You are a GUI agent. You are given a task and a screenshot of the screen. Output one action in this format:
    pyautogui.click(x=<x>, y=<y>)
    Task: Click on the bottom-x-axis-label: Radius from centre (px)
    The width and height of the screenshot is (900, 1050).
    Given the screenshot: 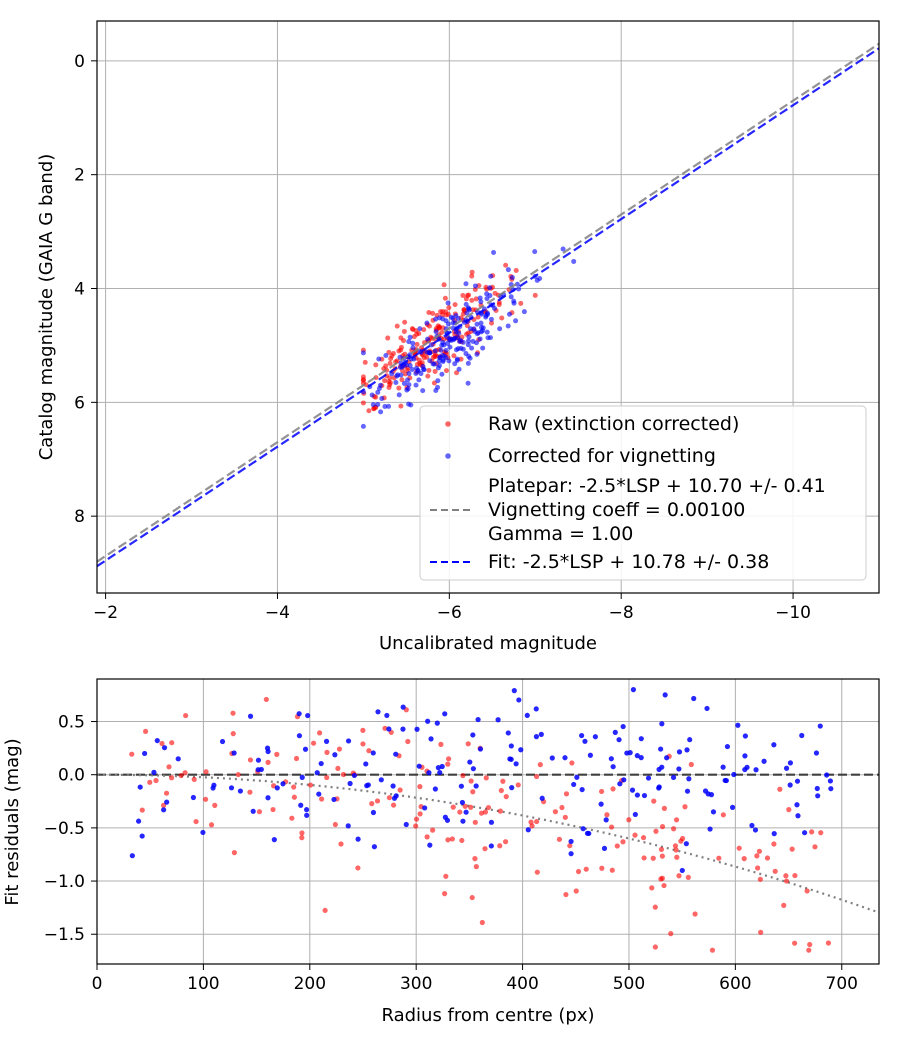 What is the action you would take?
    pyautogui.click(x=487, y=1015)
    